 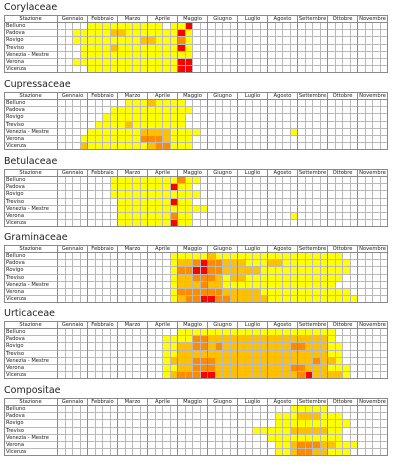 What do you see at coordinates (31, 19) in the screenshot?
I see `header-station-label: Stazione` at bounding box center [31, 19].